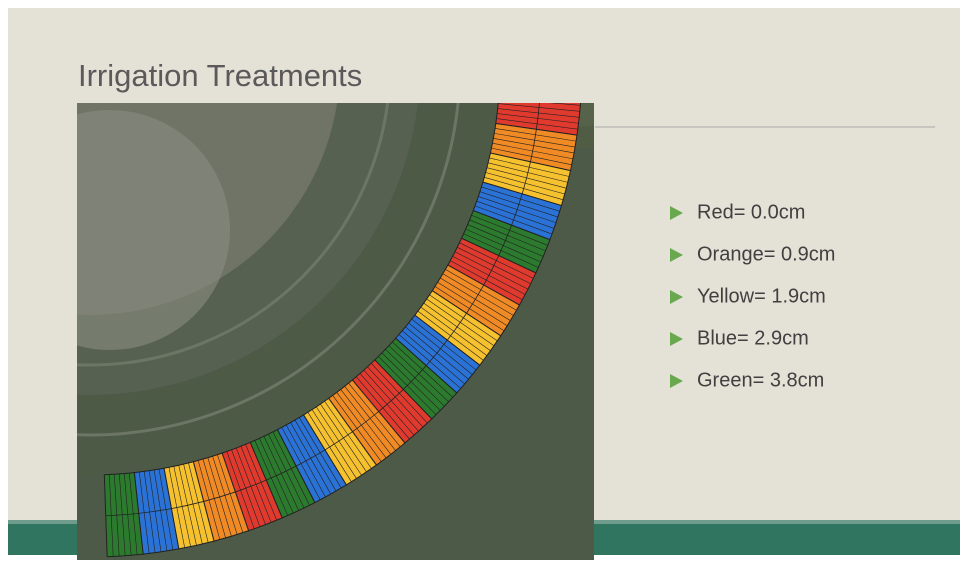  What do you see at coordinates (220, 75) in the screenshot?
I see `slide-title: Irrigation Treatments` at bounding box center [220, 75].